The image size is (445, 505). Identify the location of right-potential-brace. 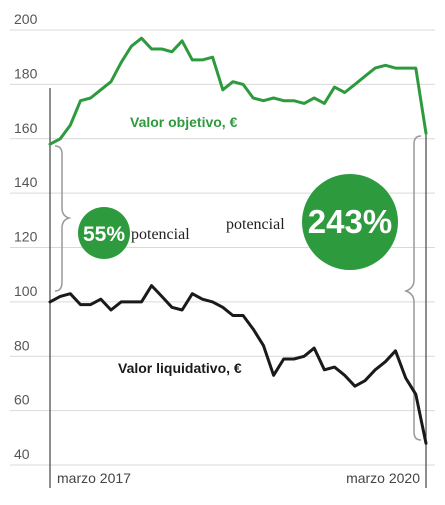
(412, 288).